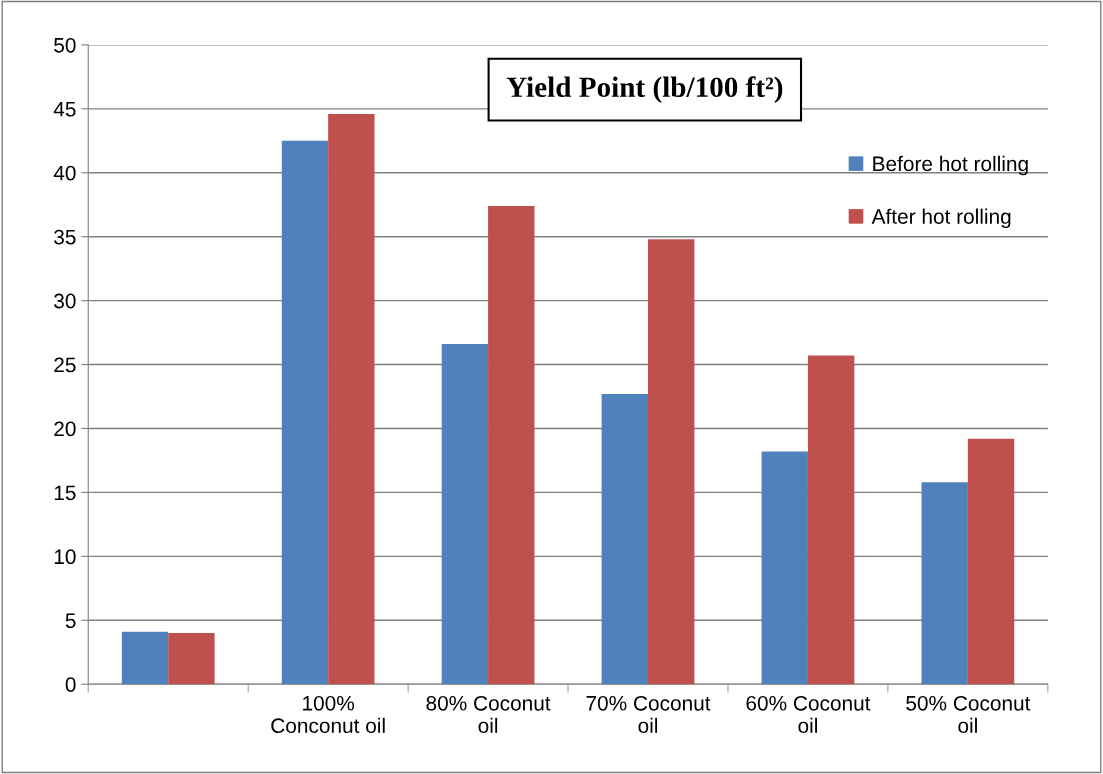 This screenshot has height=774, width=1103. Describe the element at coordinates (64, 173) in the screenshot. I see `y-tick-label: 40` at that location.